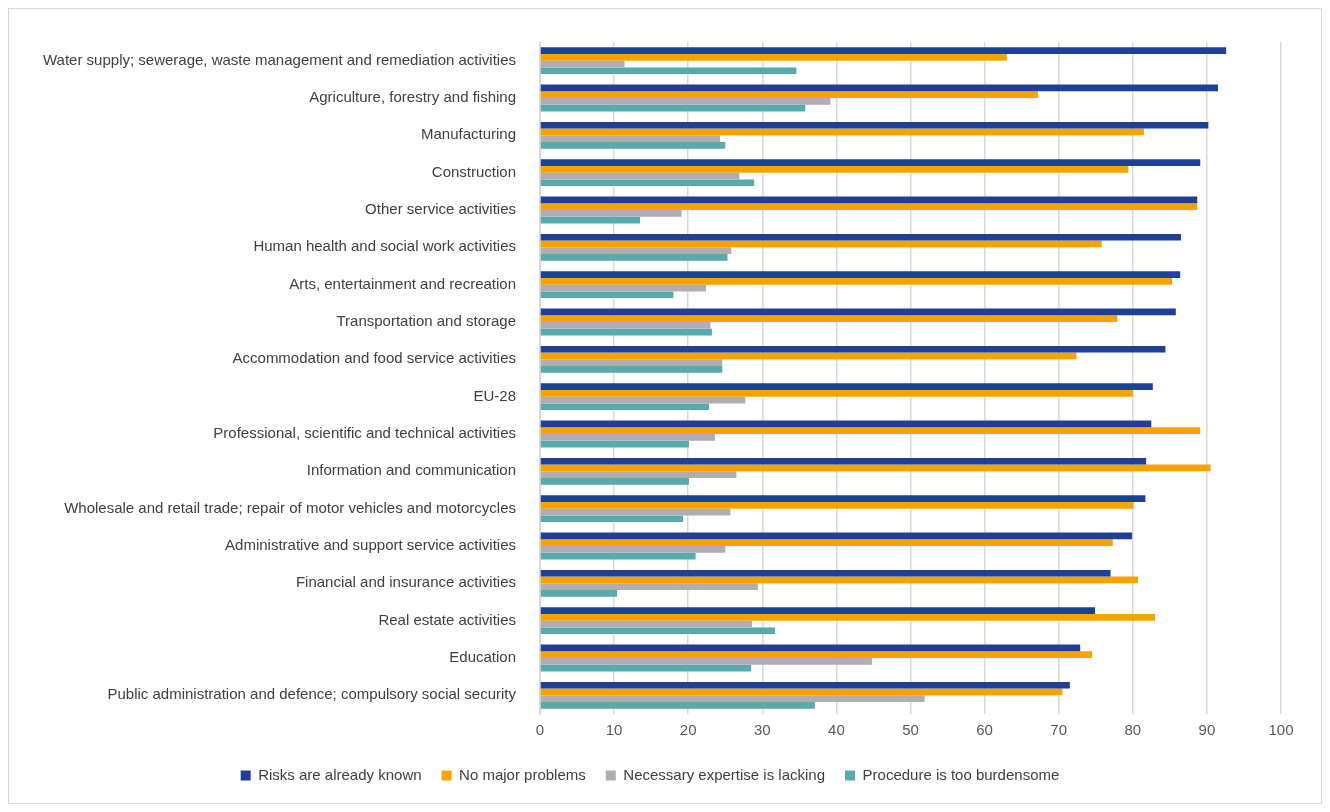 The width and height of the screenshot is (1330, 812). I want to click on y-tick-label: Arts, entertainment and recreation, so click(403, 283).